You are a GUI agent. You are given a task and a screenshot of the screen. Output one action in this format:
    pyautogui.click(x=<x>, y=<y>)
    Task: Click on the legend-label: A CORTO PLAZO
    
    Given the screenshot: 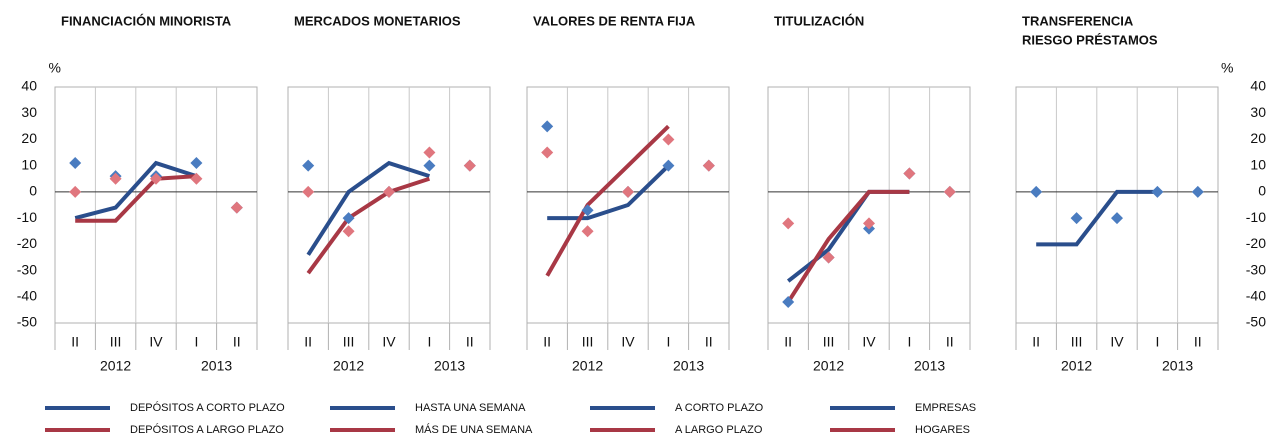 What is the action you would take?
    pyautogui.click(x=719, y=408)
    